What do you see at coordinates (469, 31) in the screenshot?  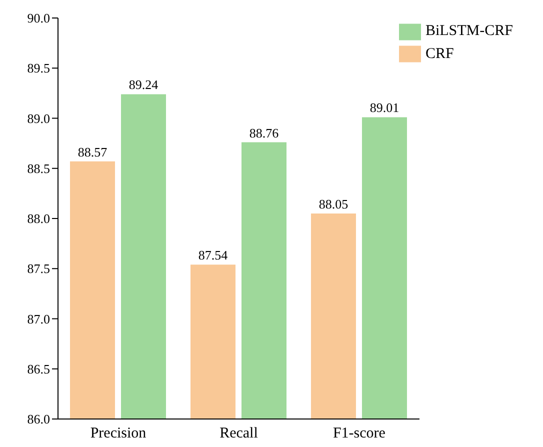 I see `legend-label: BiLSTM-CRF` at bounding box center [469, 31].